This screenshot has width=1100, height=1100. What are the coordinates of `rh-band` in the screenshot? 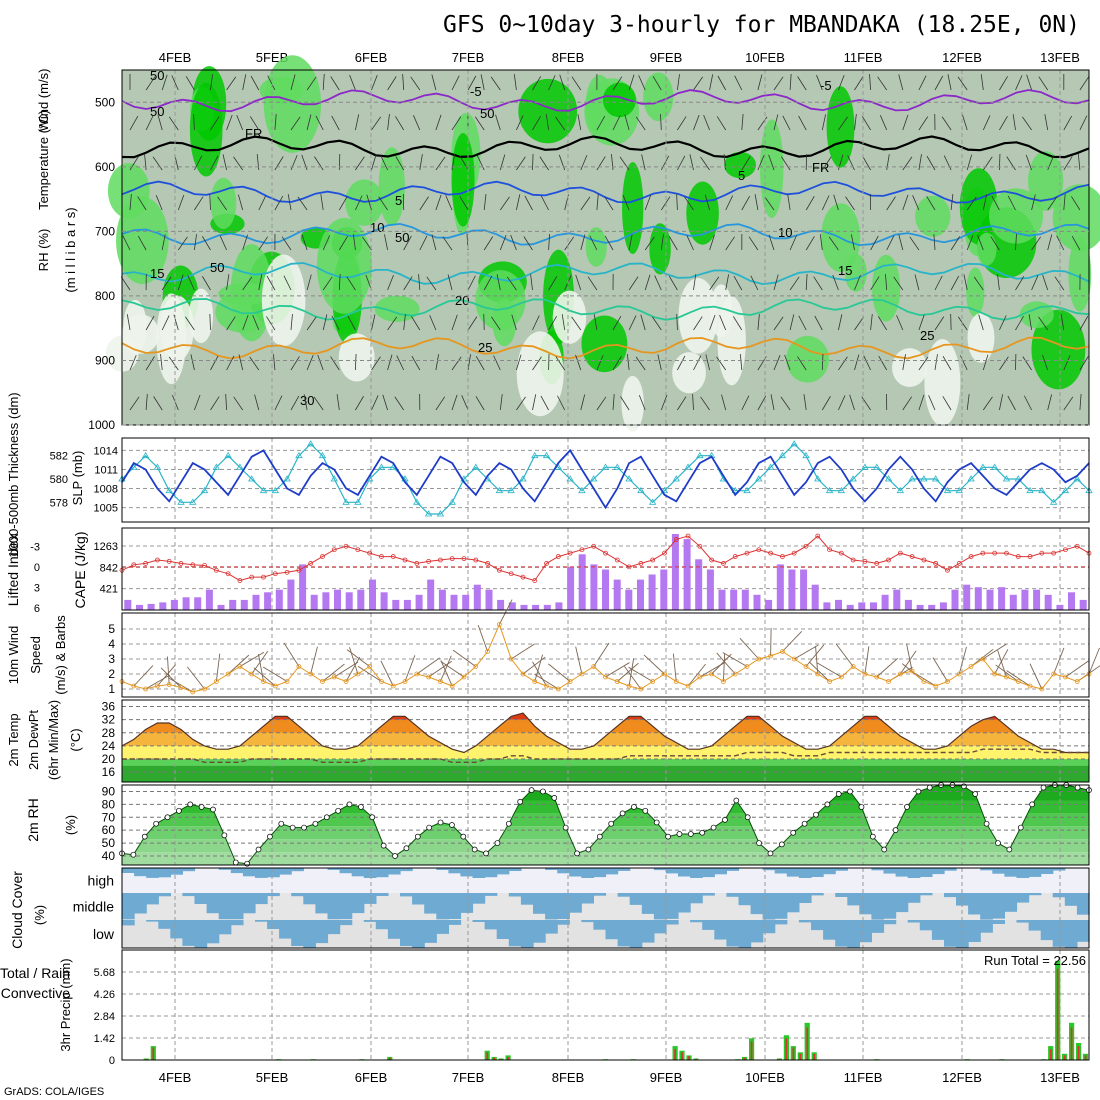 It's located at (605, 794).